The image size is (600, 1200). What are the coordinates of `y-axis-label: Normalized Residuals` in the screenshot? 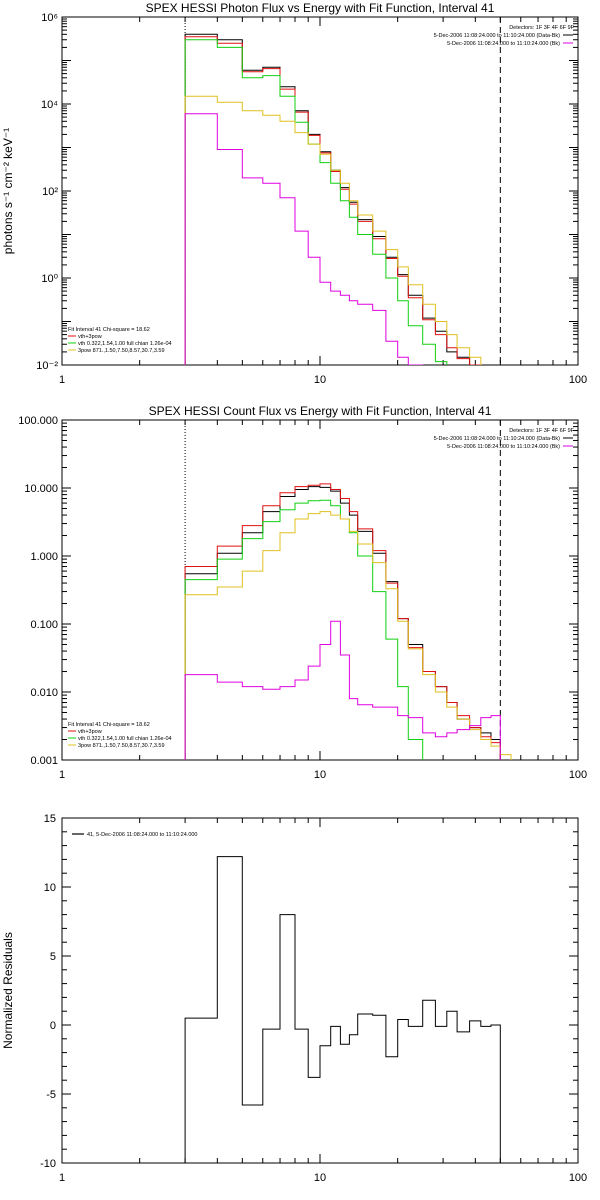 It's located at (8, 990).